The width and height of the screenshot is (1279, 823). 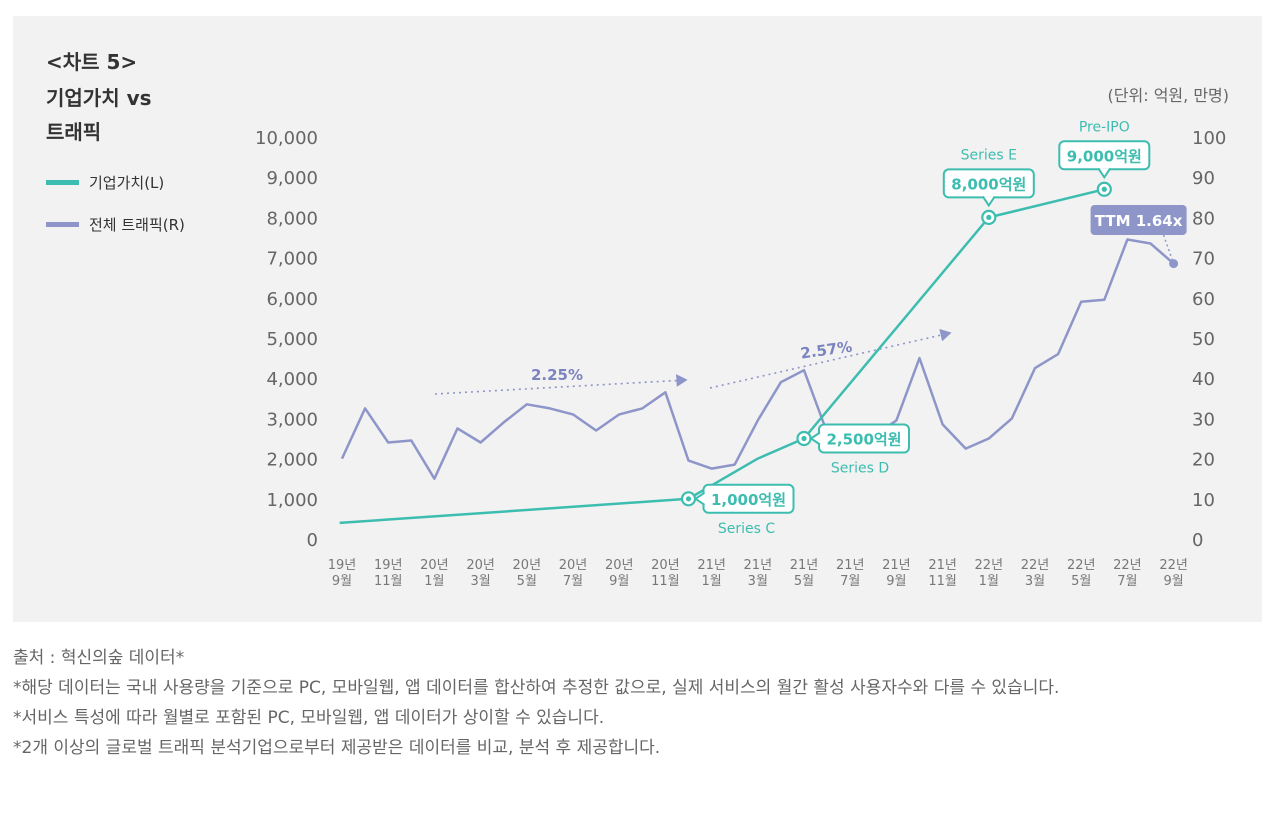 What do you see at coordinates (1203, 500) in the screenshot?
I see `right-tick-label: 10` at bounding box center [1203, 500].